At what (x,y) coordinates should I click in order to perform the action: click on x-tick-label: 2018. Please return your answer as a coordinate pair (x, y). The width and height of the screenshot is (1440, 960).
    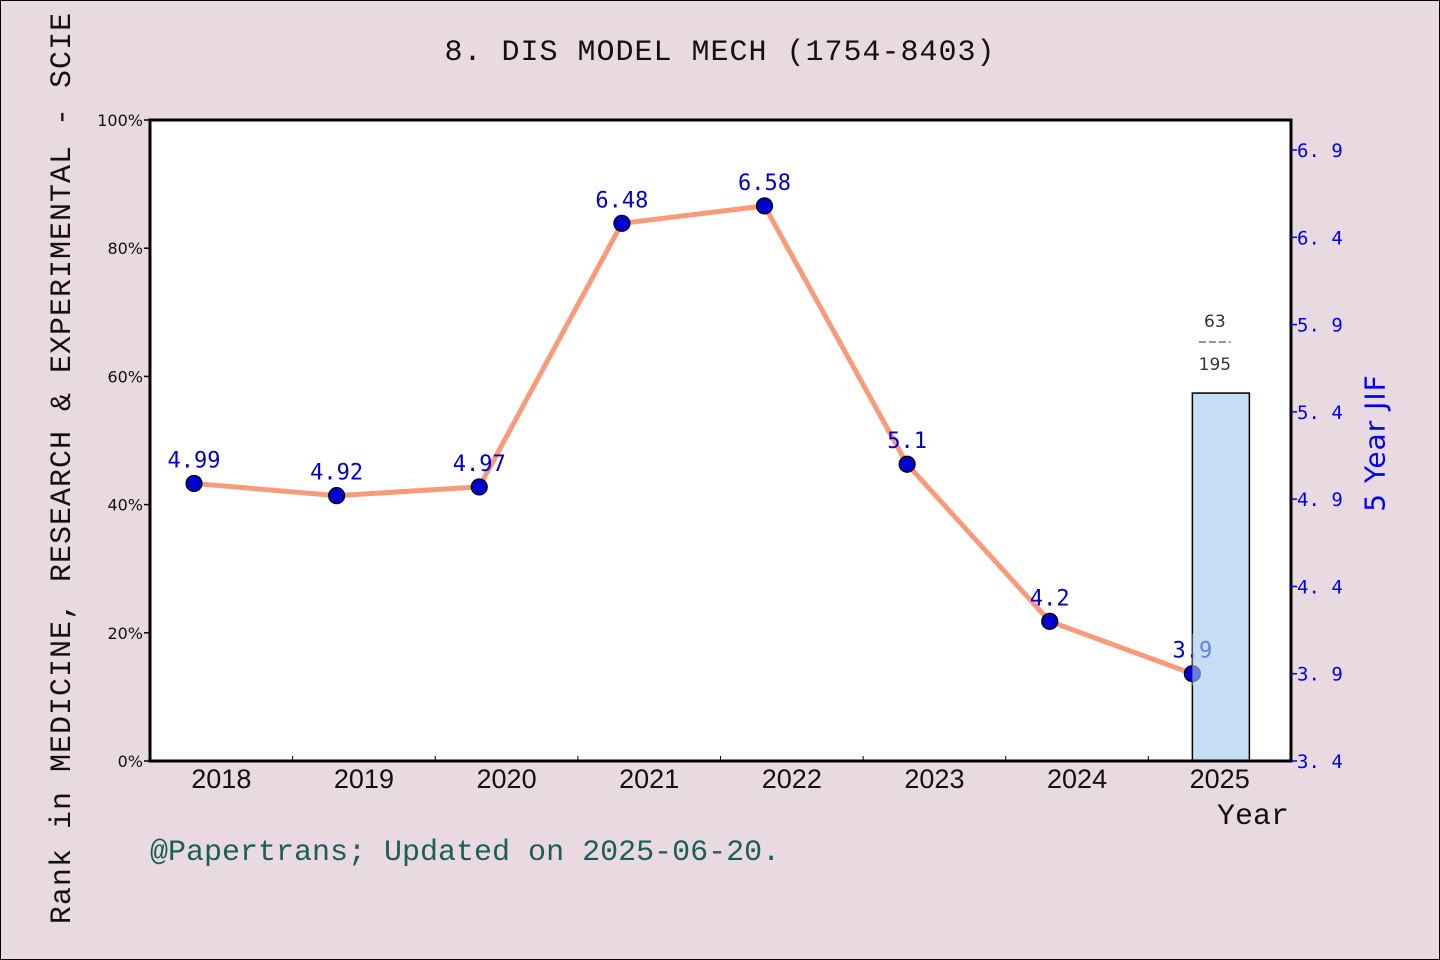
    Looking at the image, I should click on (221, 779).